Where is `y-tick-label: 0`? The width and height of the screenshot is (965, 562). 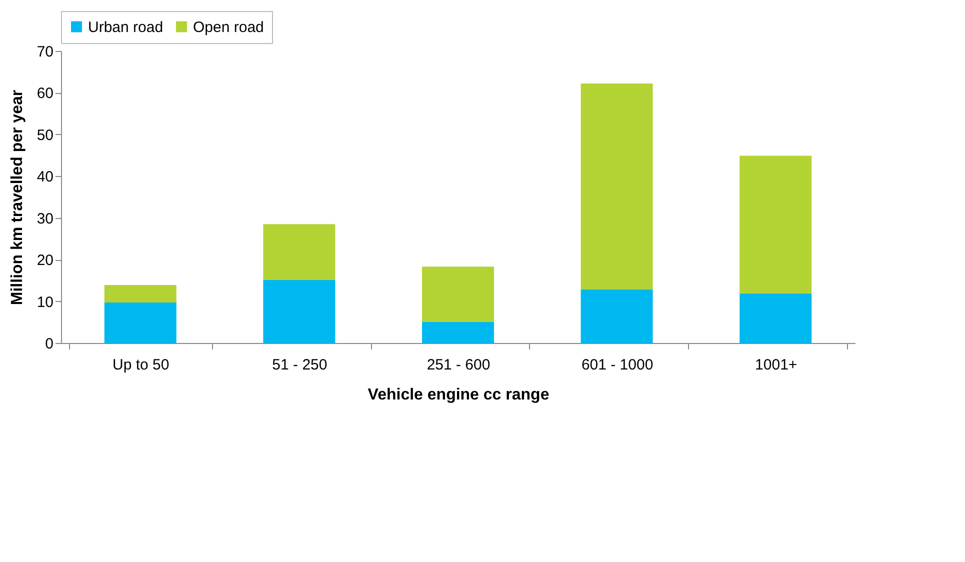 y-tick-label: 0 is located at coordinates (49, 344).